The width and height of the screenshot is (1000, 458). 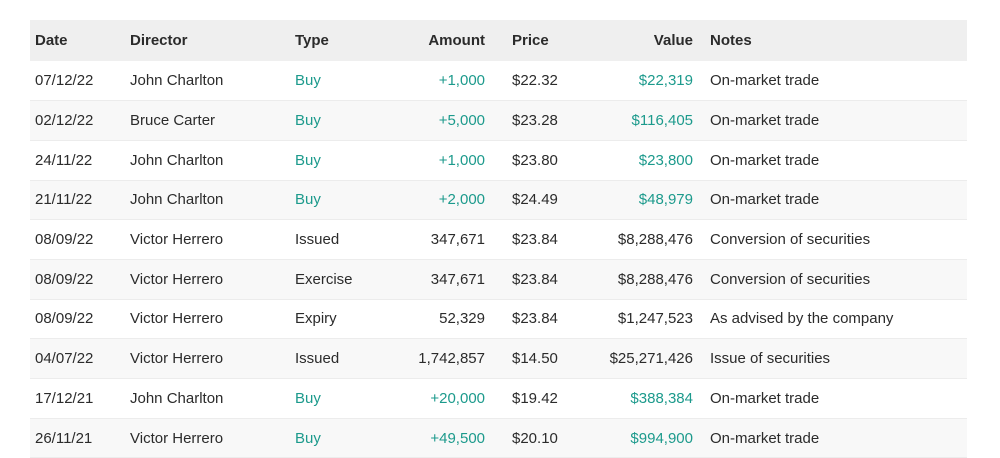 What do you see at coordinates (661, 398) in the screenshot?
I see `value-cell: $388,384` at bounding box center [661, 398].